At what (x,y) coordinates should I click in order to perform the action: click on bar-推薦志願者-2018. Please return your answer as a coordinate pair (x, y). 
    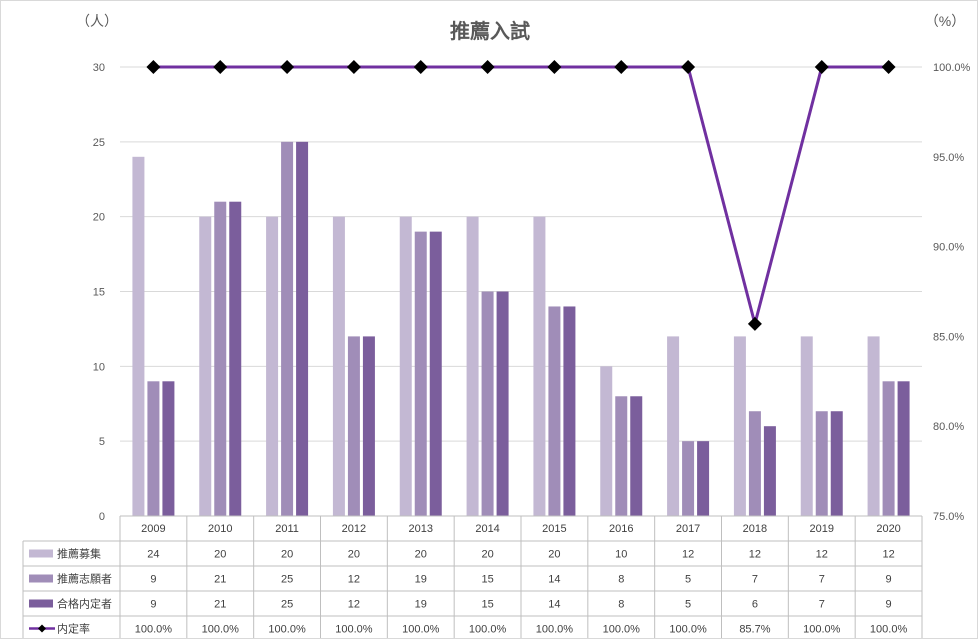
    Looking at the image, I should click on (754, 463).